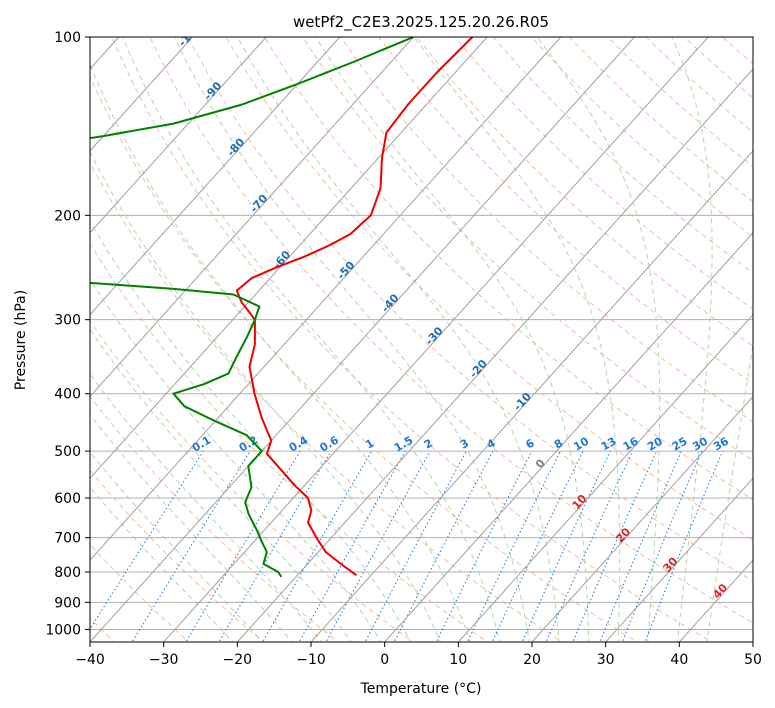 Image resolution: width=775 pixels, height=708 pixels. I want to click on isotherm-label: -80, so click(235, 147).